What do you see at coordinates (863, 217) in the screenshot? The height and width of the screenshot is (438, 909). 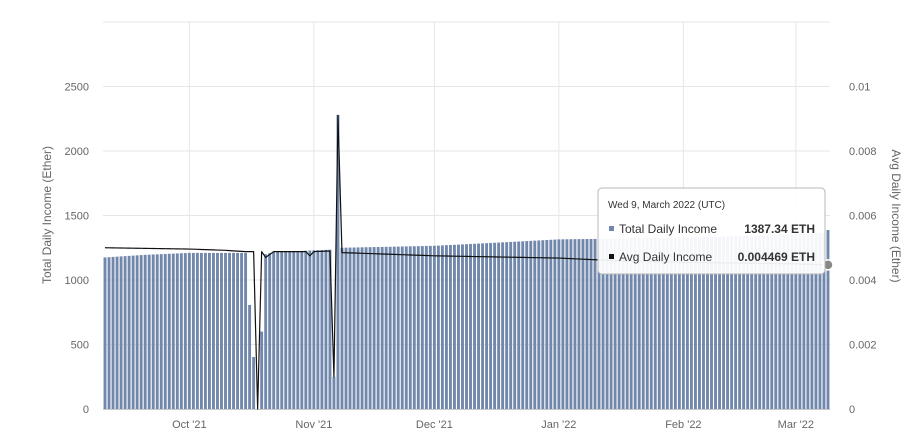 I see `y-right-tick-label: 0.006` at bounding box center [863, 217].